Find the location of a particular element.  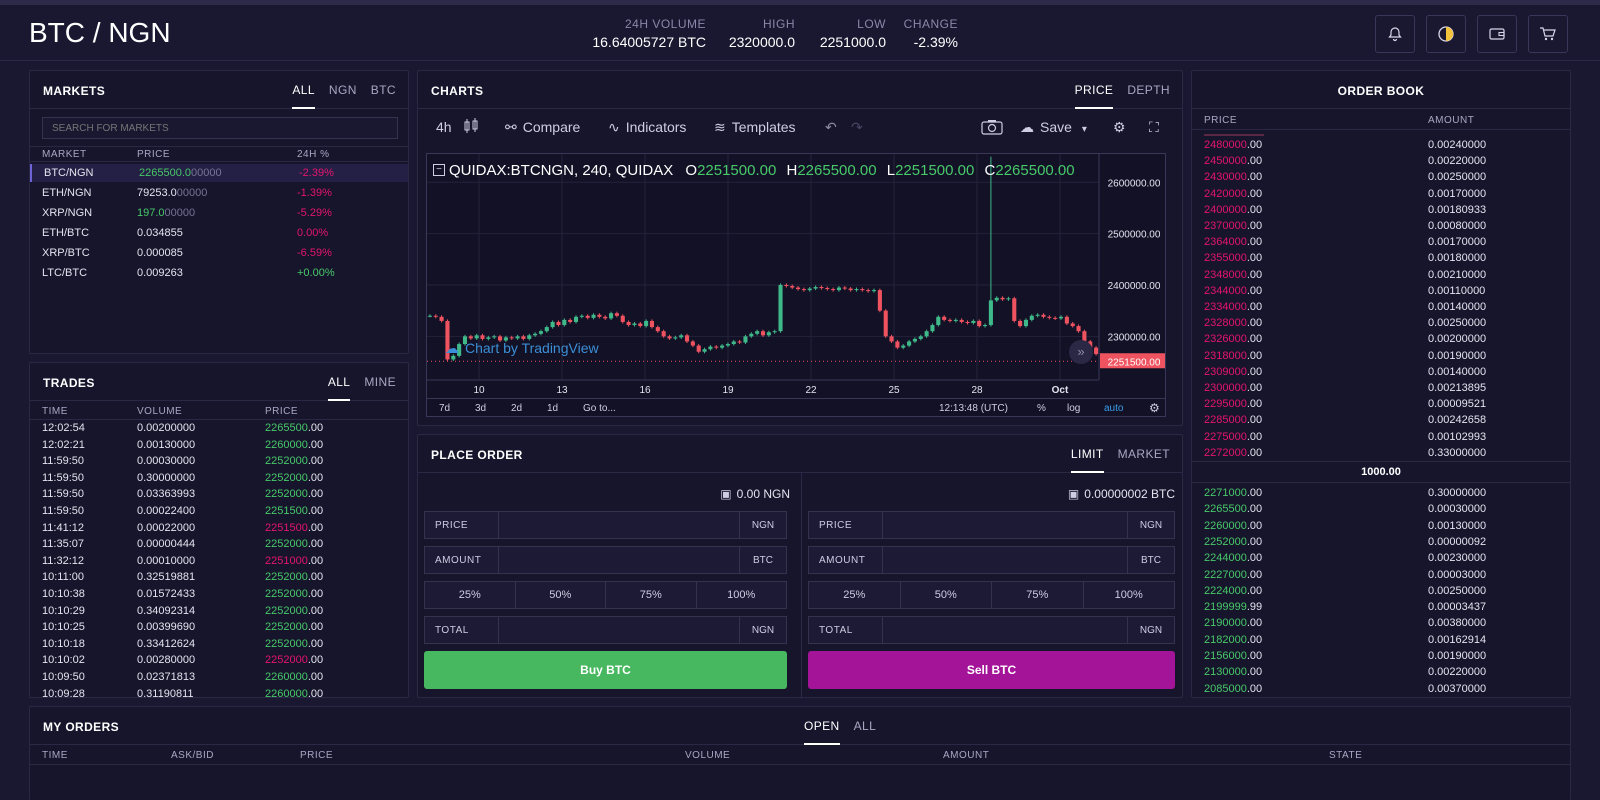

ask-row: 2309000.00 0.00140000 is located at coordinates (1381, 372).